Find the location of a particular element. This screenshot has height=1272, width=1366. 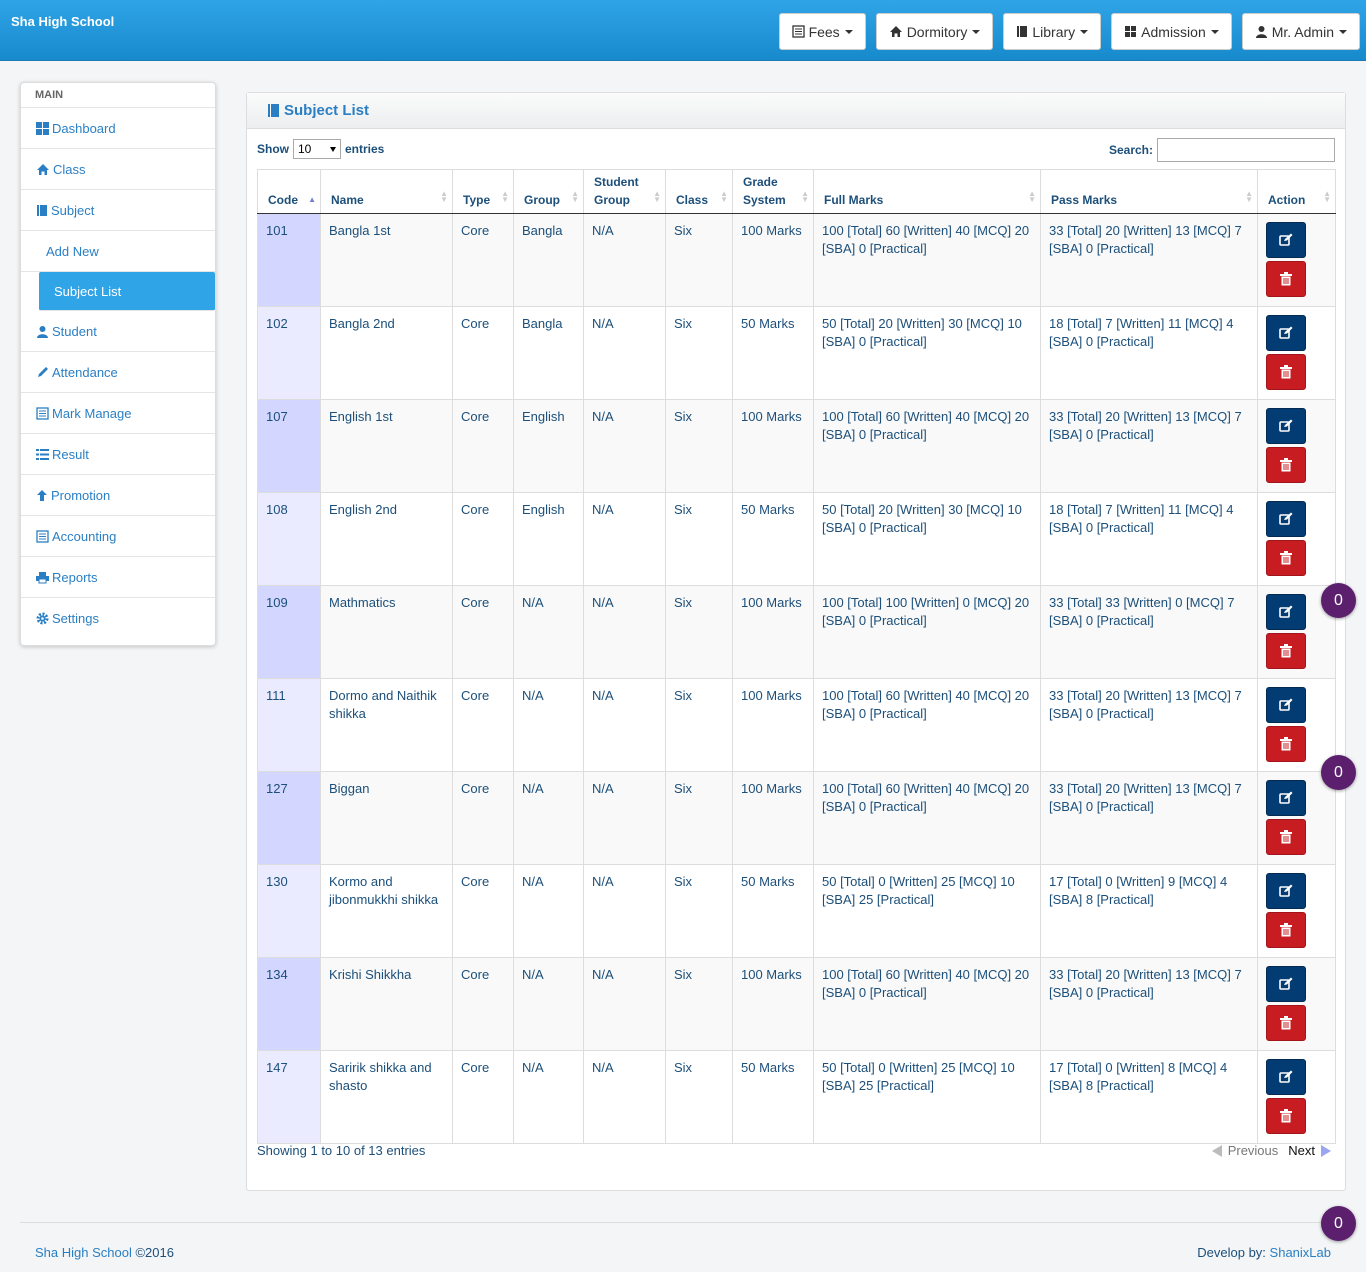

previous-button: Previous is located at coordinates (1244, 1150).